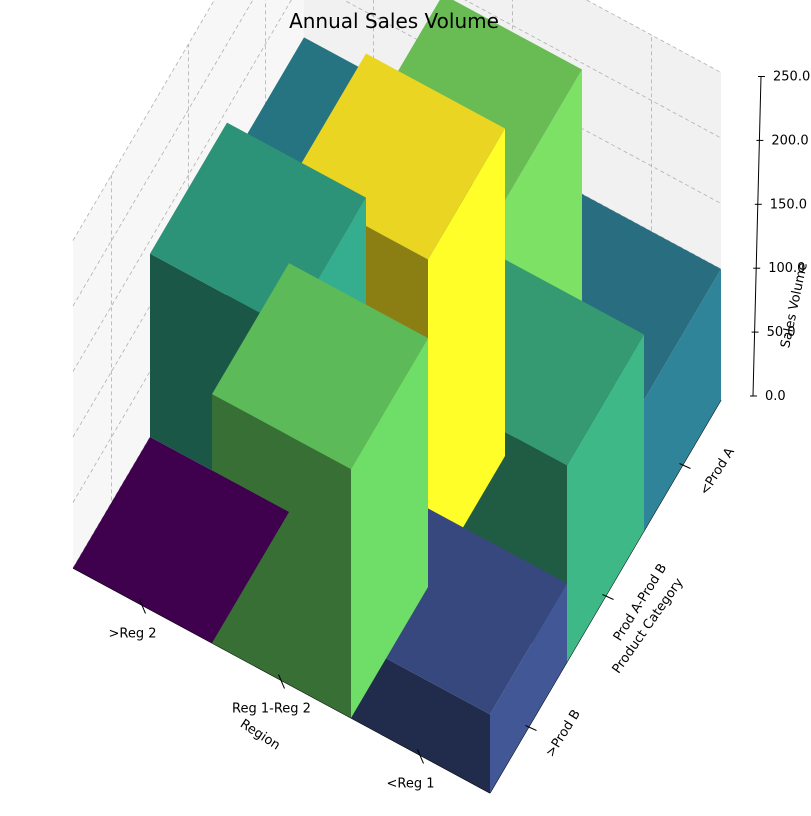  I want to click on z-tick-label: 200.0, so click(789, 140).